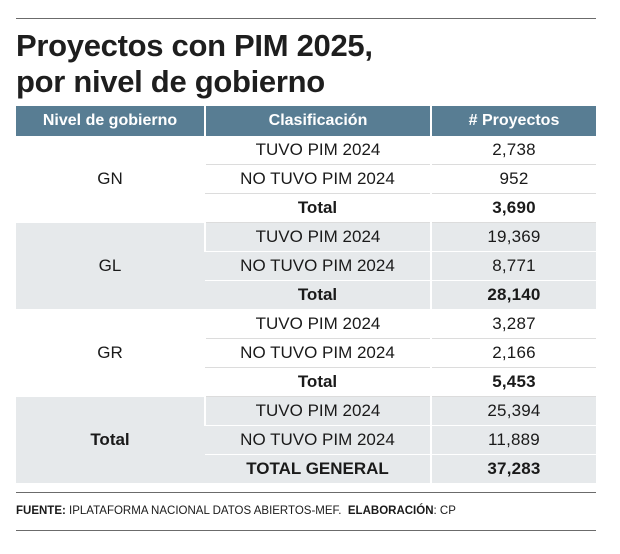  I want to click on footer-rule, so click(306, 530).